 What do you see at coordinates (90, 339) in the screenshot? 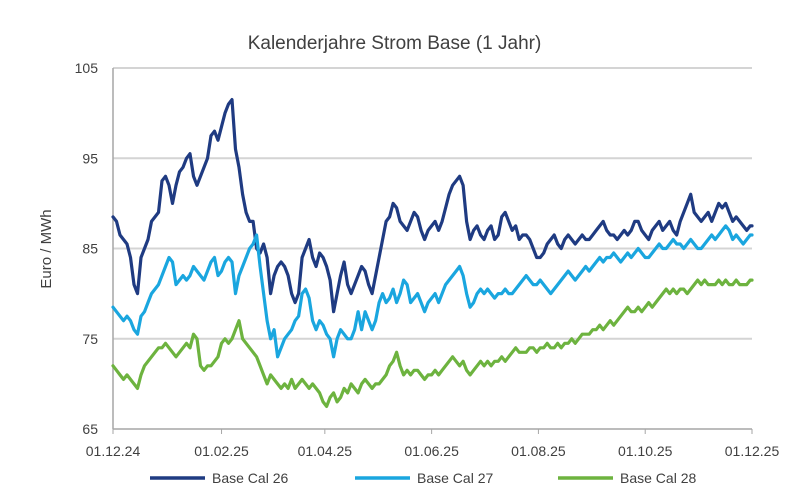
I see `y-tick-label: 75` at bounding box center [90, 339].